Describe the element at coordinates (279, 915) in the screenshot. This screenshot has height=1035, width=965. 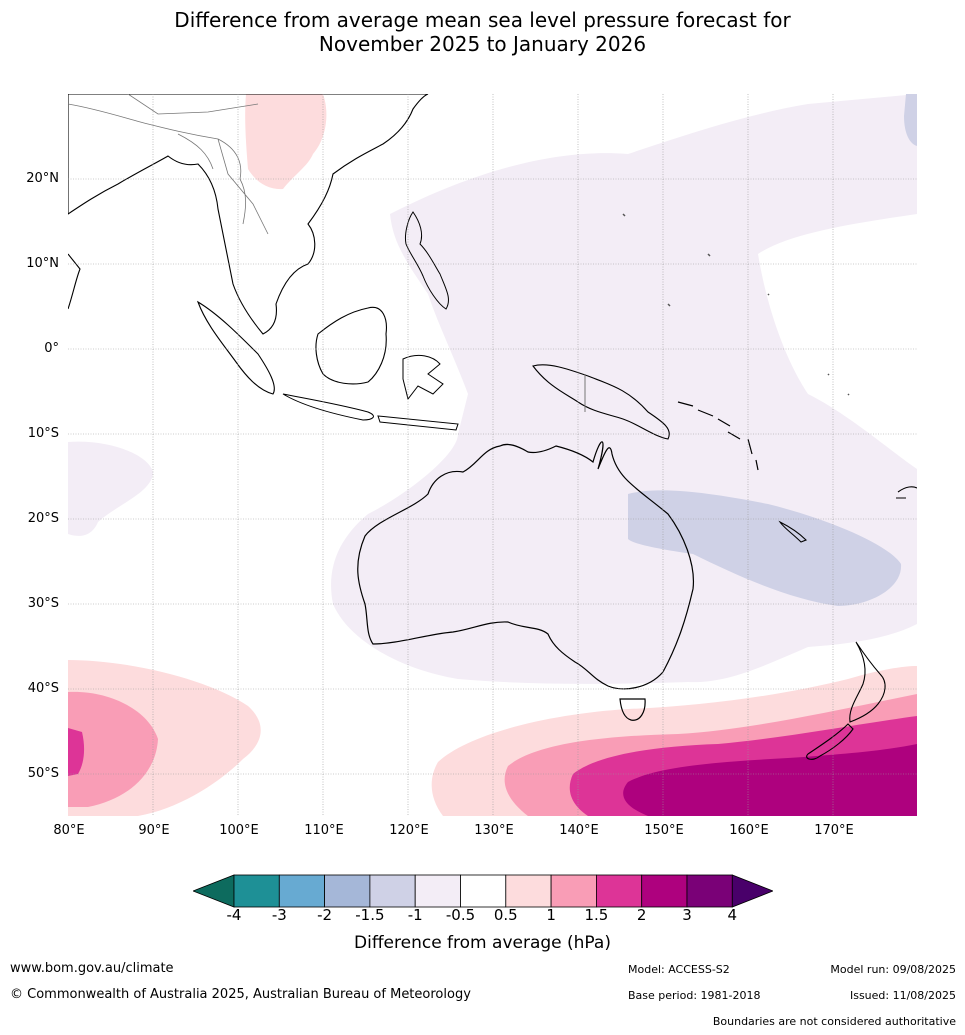
I see `colorbar-tick-label: -3` at that location.